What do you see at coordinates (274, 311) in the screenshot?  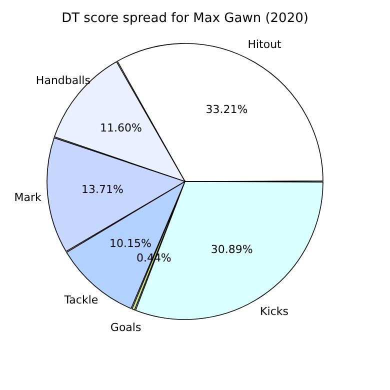 I see `slice-label: Kicks` at bounding box center [274, 311].